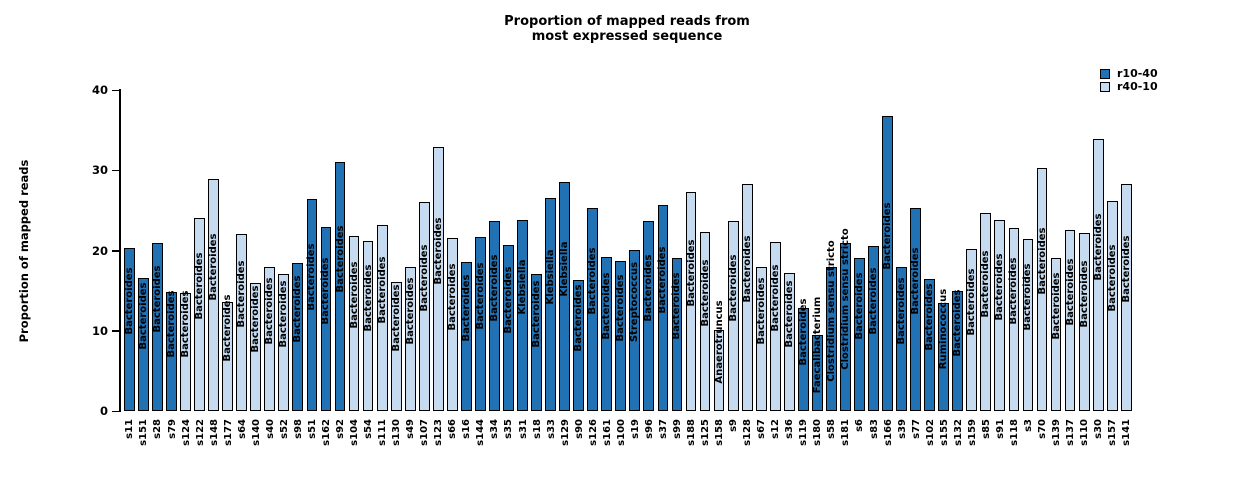 This screenshot has width=1238, height=500. Describe the element at coordinates (677, 334) in the screenshot. I see `bar-s99` at that location.